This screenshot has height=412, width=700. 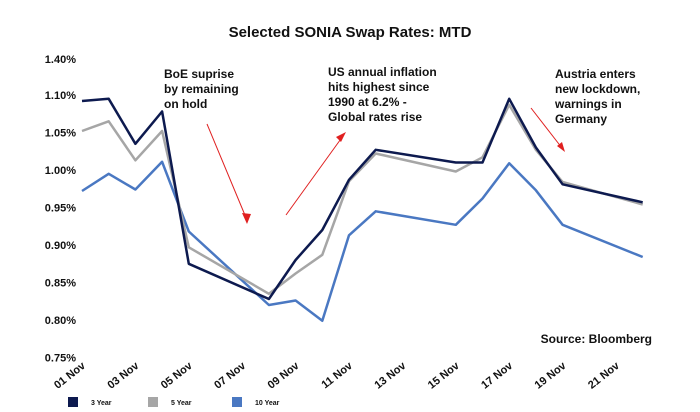 What do you see at coordinates (595, 74) in the screenshot?
I see `annotation-austria-line: Austria enters` at bounding box center [595, 74].